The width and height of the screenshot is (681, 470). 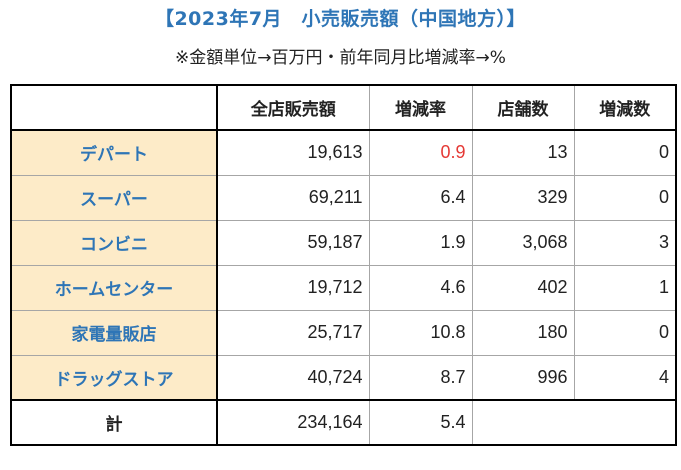 I want to click on rate-value: 8.7, so click(x=420, y=377).